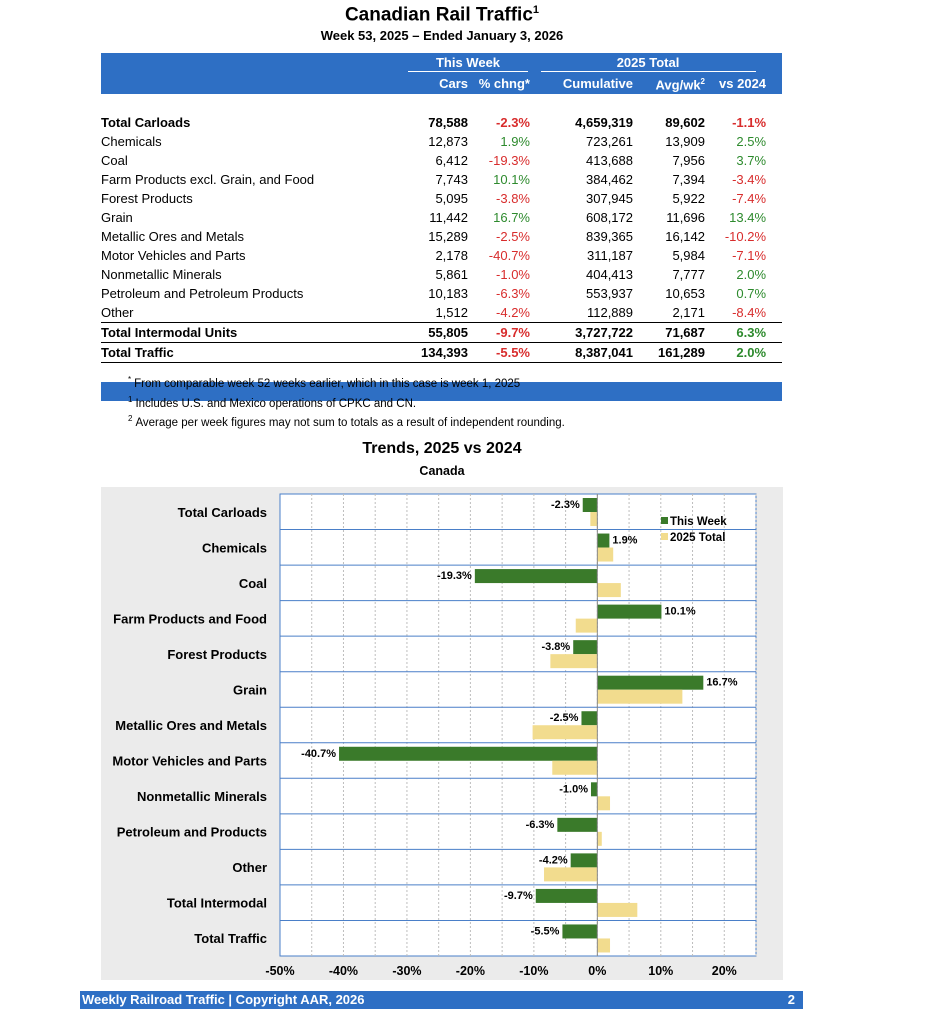 The height and width of the screenshot is (1024, 929). What do you see at coordinates (680, 85) in the screenshot?
I see `col-avgwk: Avg/wk2` at bounding box center [680, 85].